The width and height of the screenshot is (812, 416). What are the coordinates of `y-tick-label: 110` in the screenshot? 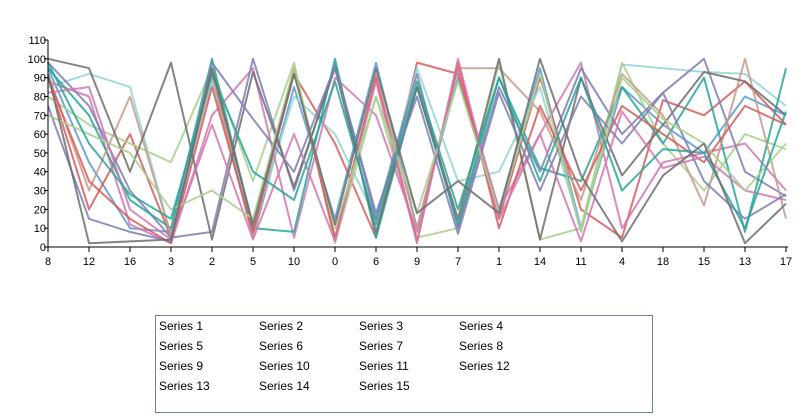 It's located at (37, 41).